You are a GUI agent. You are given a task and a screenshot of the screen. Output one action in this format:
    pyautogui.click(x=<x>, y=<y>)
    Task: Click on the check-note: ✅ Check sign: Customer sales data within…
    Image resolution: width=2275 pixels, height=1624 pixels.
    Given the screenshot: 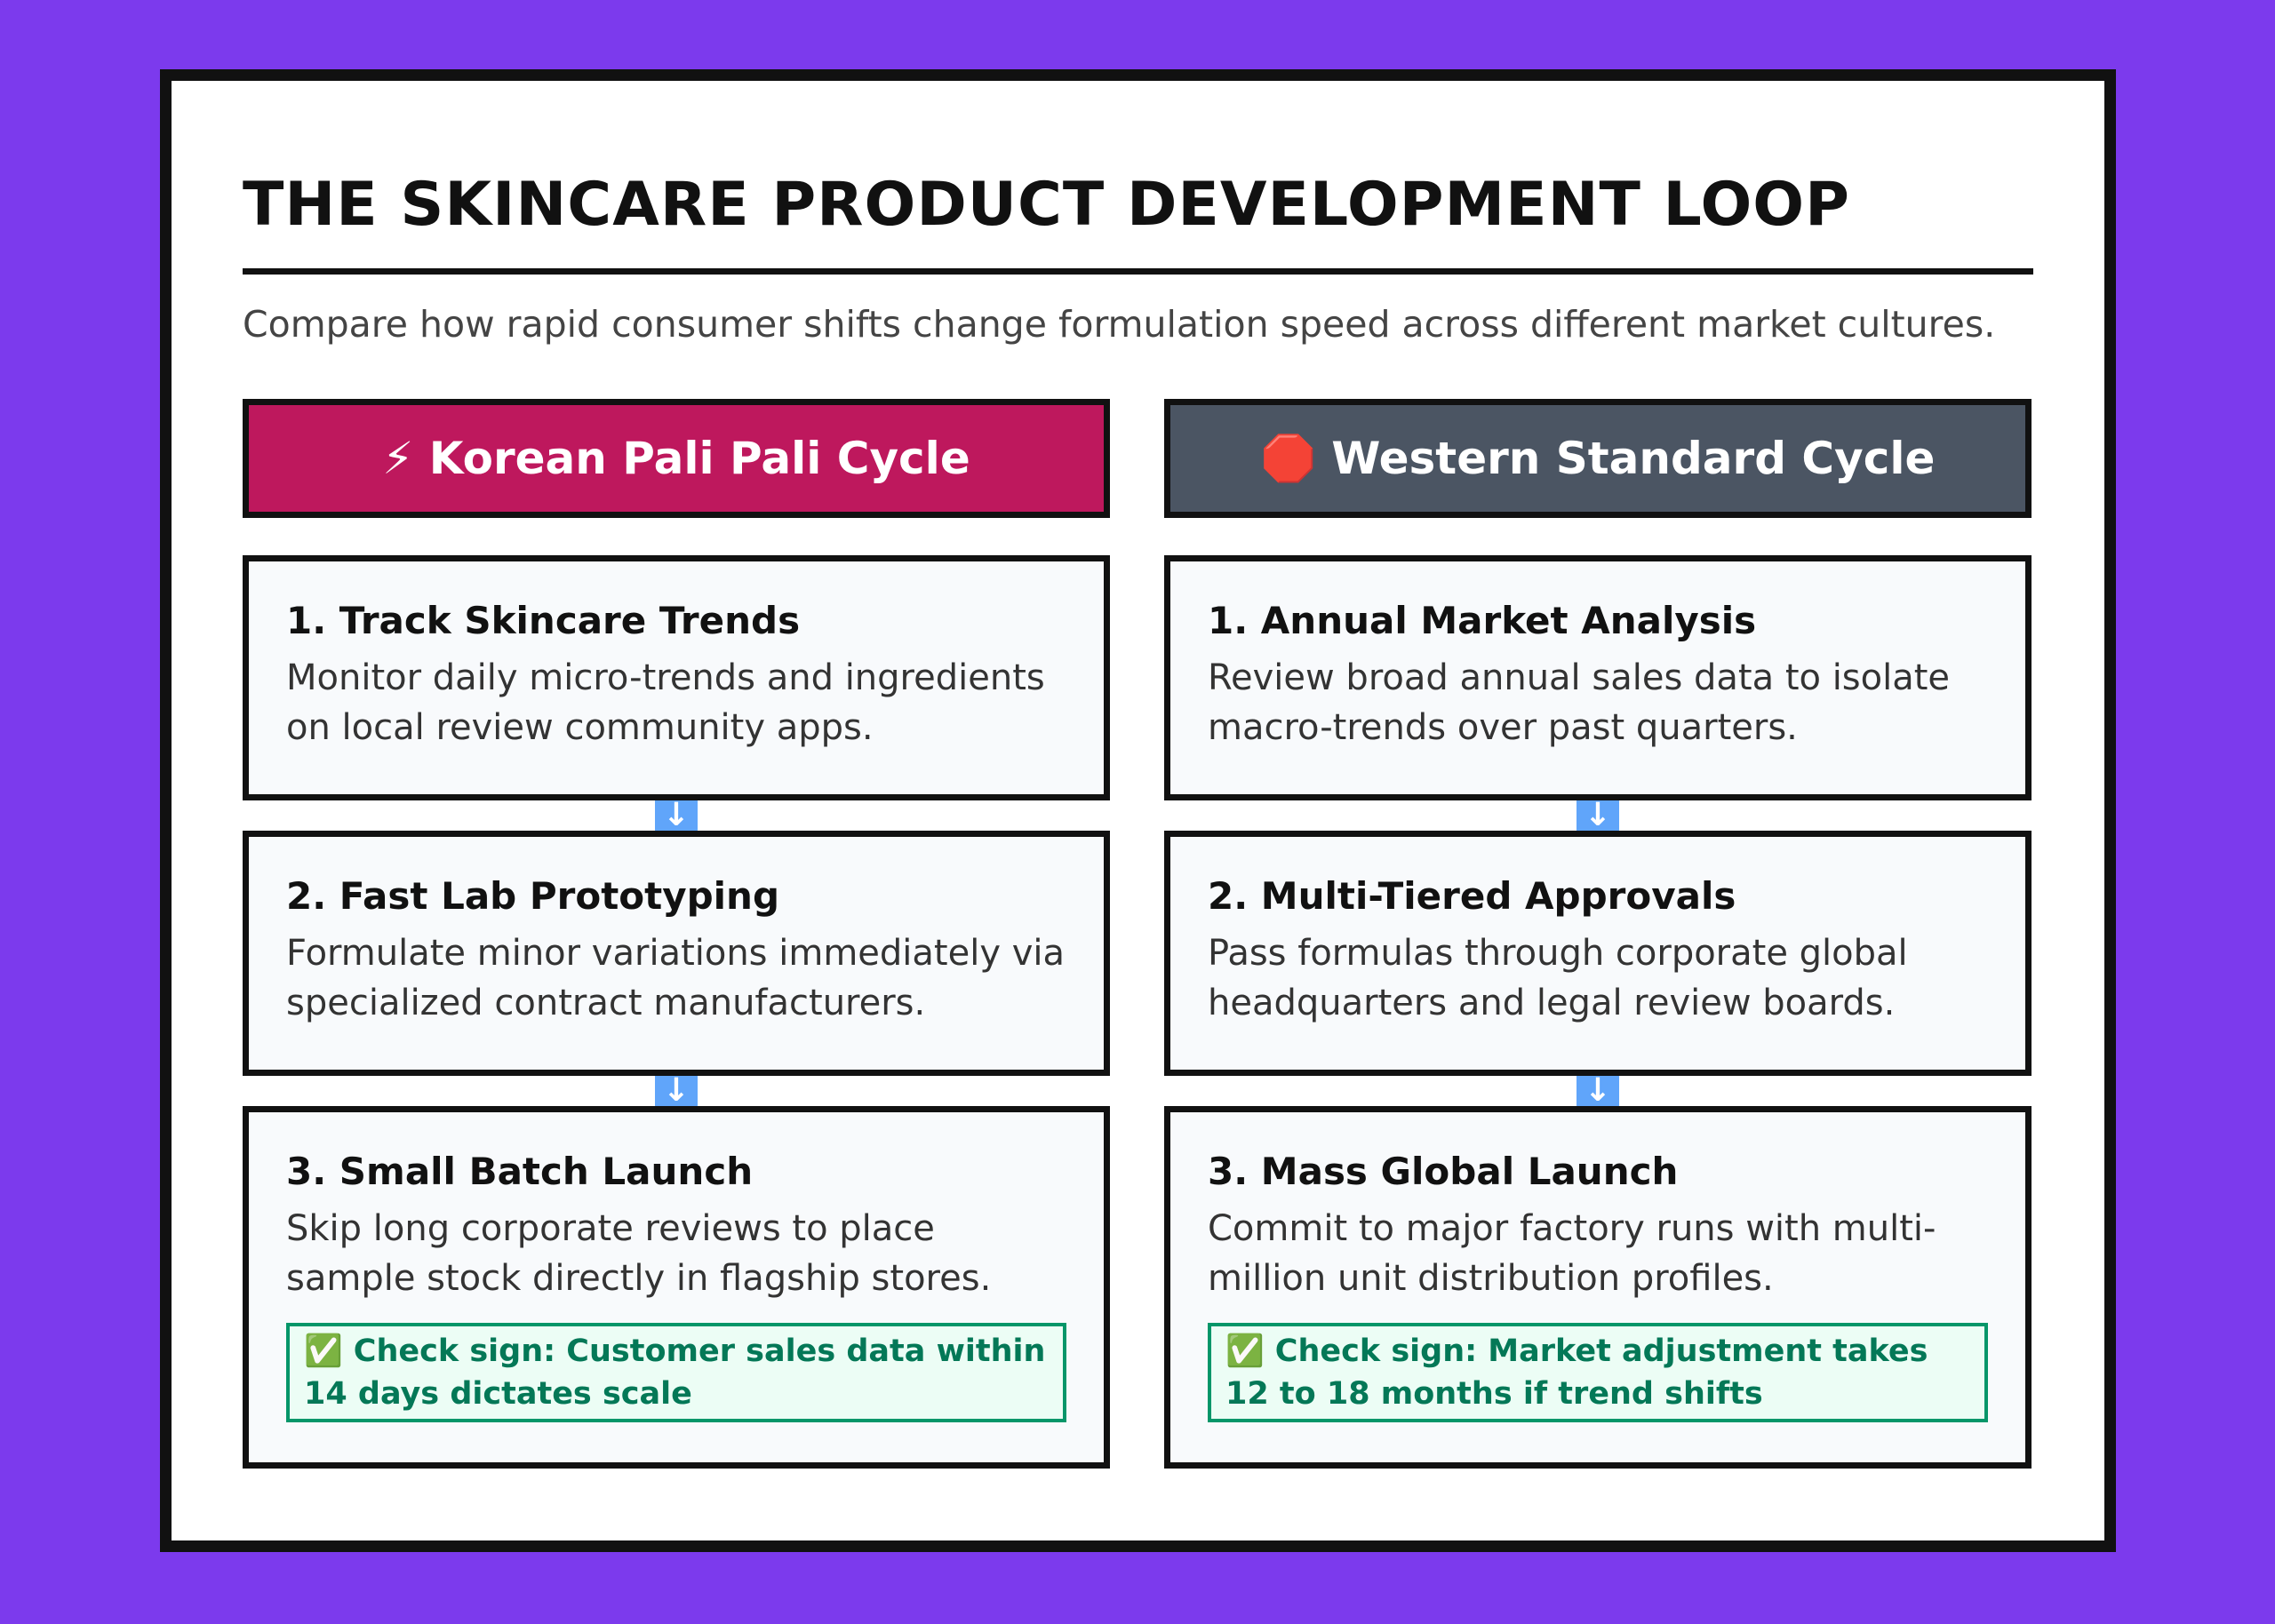 What is the action you would take?
    pyautogui.click(x=676, y=1372)
    